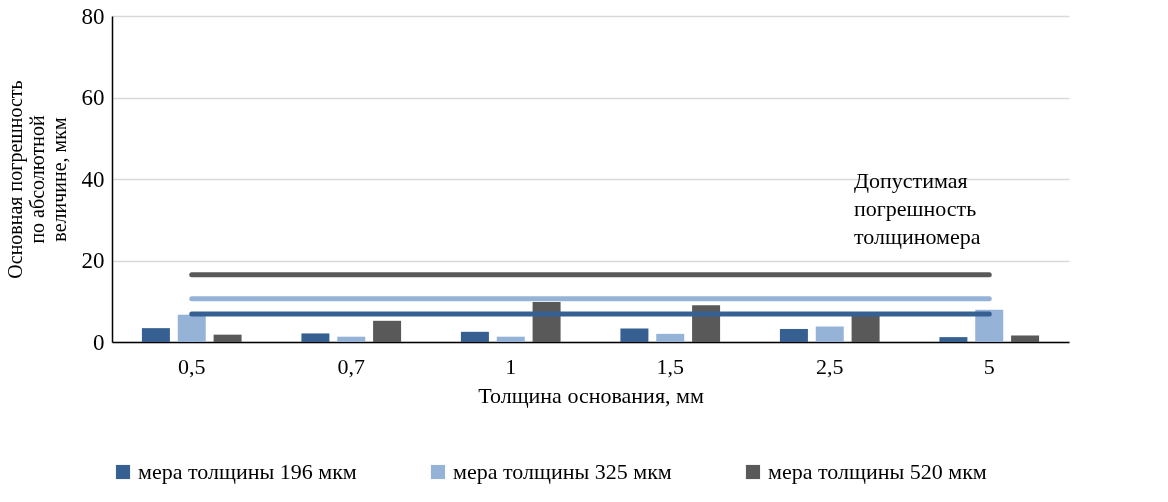 This screenshot has height=502, width=1168. I want to click on y-axis-title: Основная погрешность по абсолютной величине, мкм, so click(36, 179).